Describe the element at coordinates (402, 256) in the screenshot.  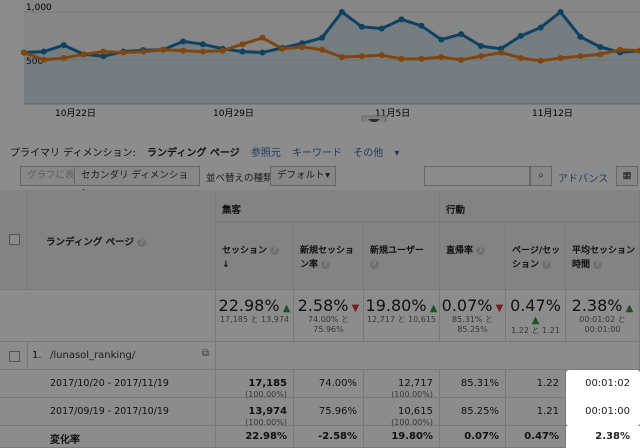
I see `col-header-2: 新規ユーザー ?` at that location.